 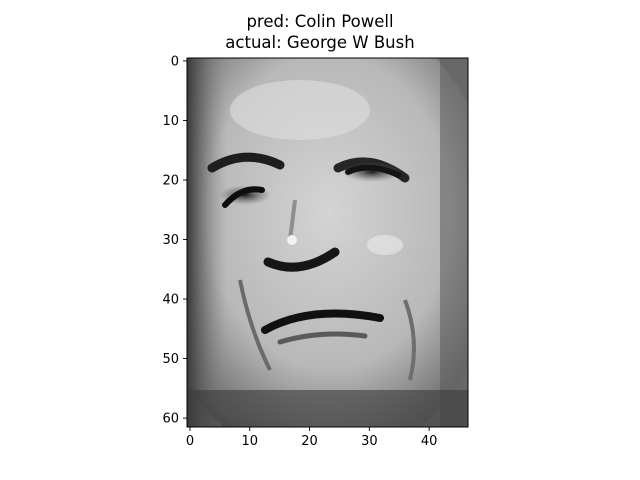 What do you see at coordinates (190, 441) in the screenshot?
I see `x-tick-label: 0` at bounding box center [190, 441].